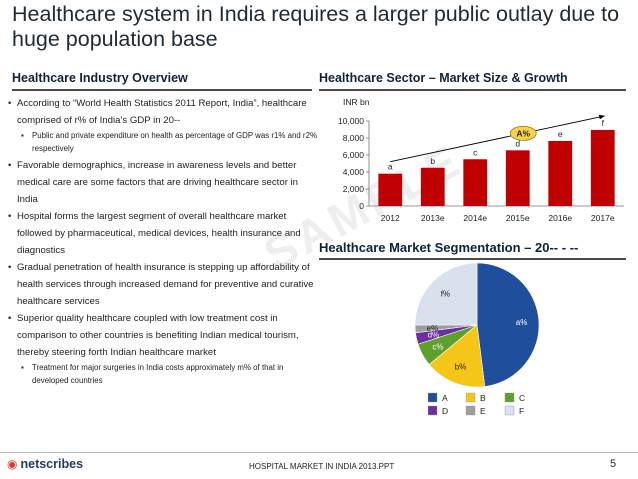 This screenshot has height=479, width=638. Describe the element at coordinates (508, 324) in the screenshot. I see `pie-slice-A` at that location.